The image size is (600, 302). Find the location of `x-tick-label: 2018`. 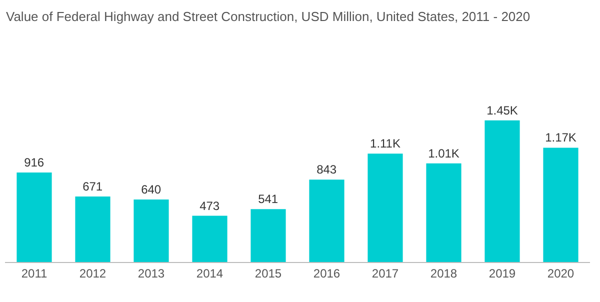

x-tick-label: 2018 is located at coordinates (444, 273).